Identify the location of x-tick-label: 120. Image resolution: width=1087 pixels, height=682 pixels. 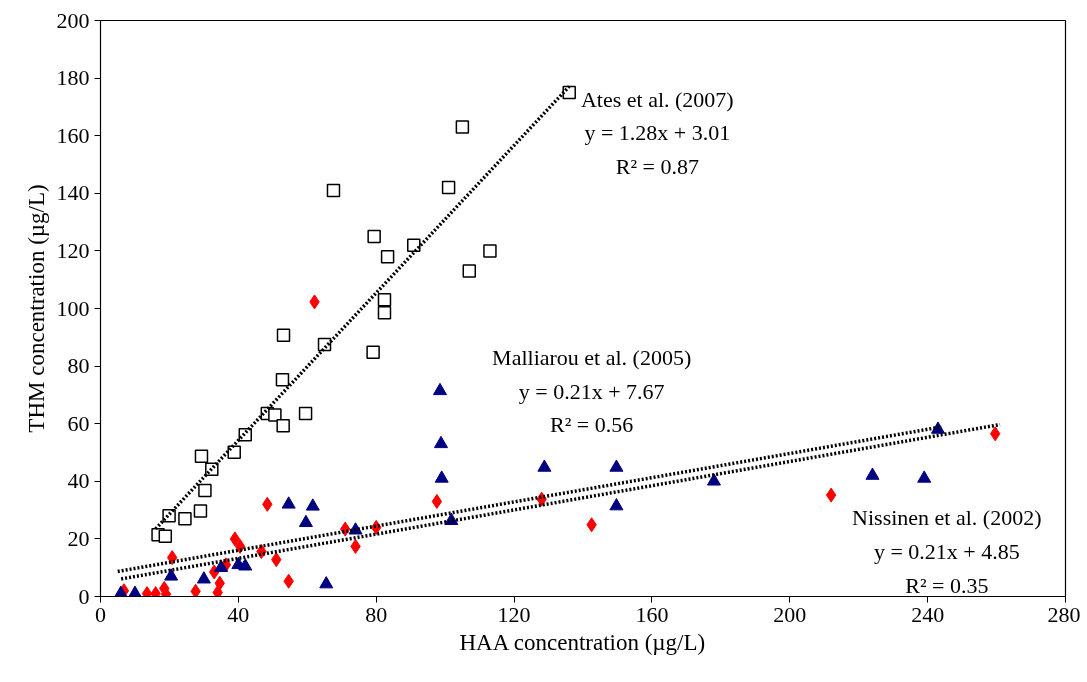
(514, 614).